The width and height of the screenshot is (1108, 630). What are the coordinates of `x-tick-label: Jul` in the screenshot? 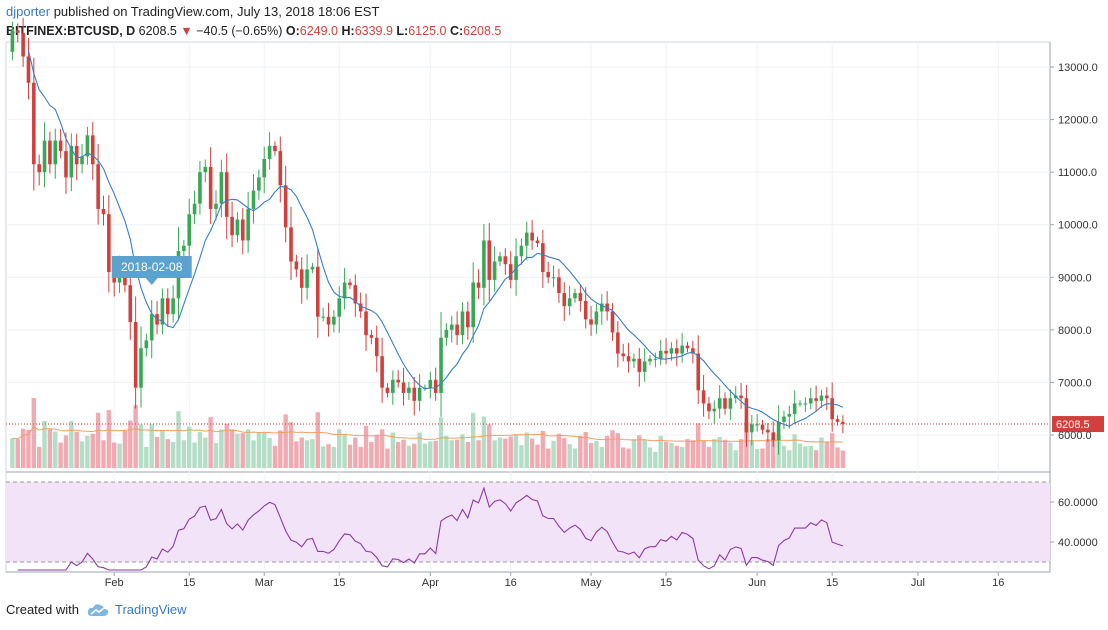 It's located at (918, 583).